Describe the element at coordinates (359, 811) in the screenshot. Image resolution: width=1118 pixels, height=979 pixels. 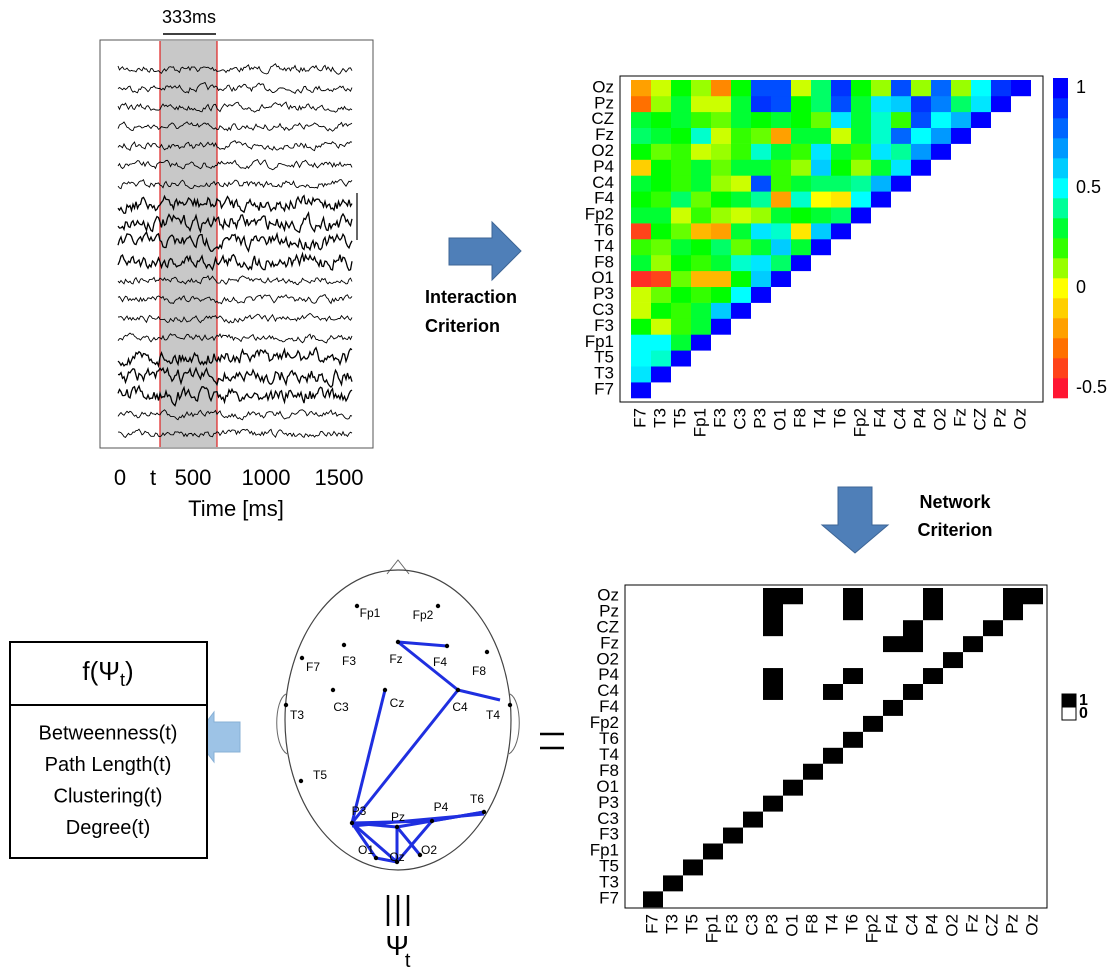
I see `electrode-label: P3` at that location.